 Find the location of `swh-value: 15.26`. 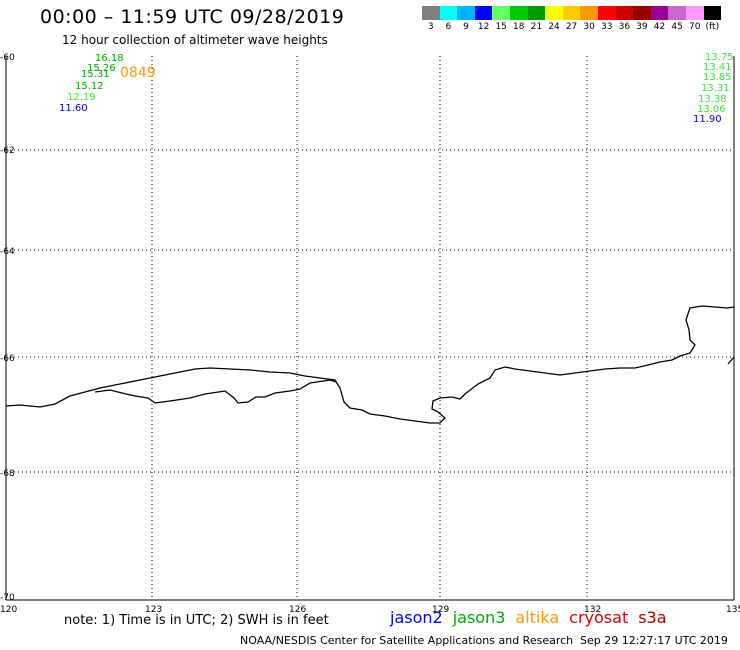

swh-value: 15.26 is located at coordinates (101, 68).